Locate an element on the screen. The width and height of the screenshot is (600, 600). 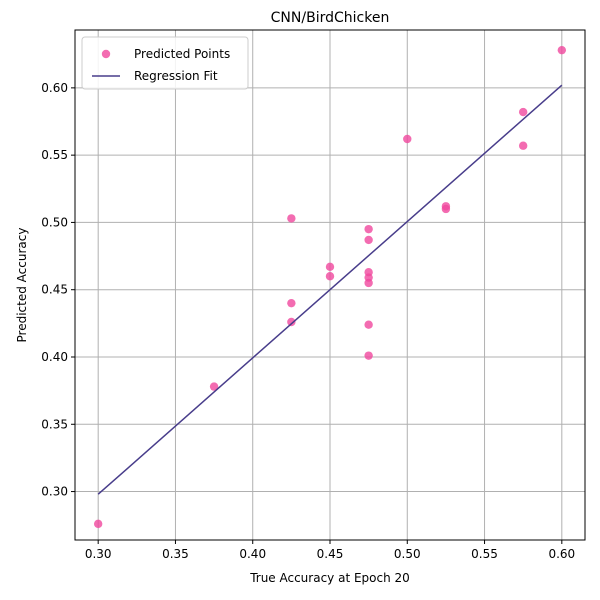
y-tick-label: 0.45 is located at coordinates (54, 290).